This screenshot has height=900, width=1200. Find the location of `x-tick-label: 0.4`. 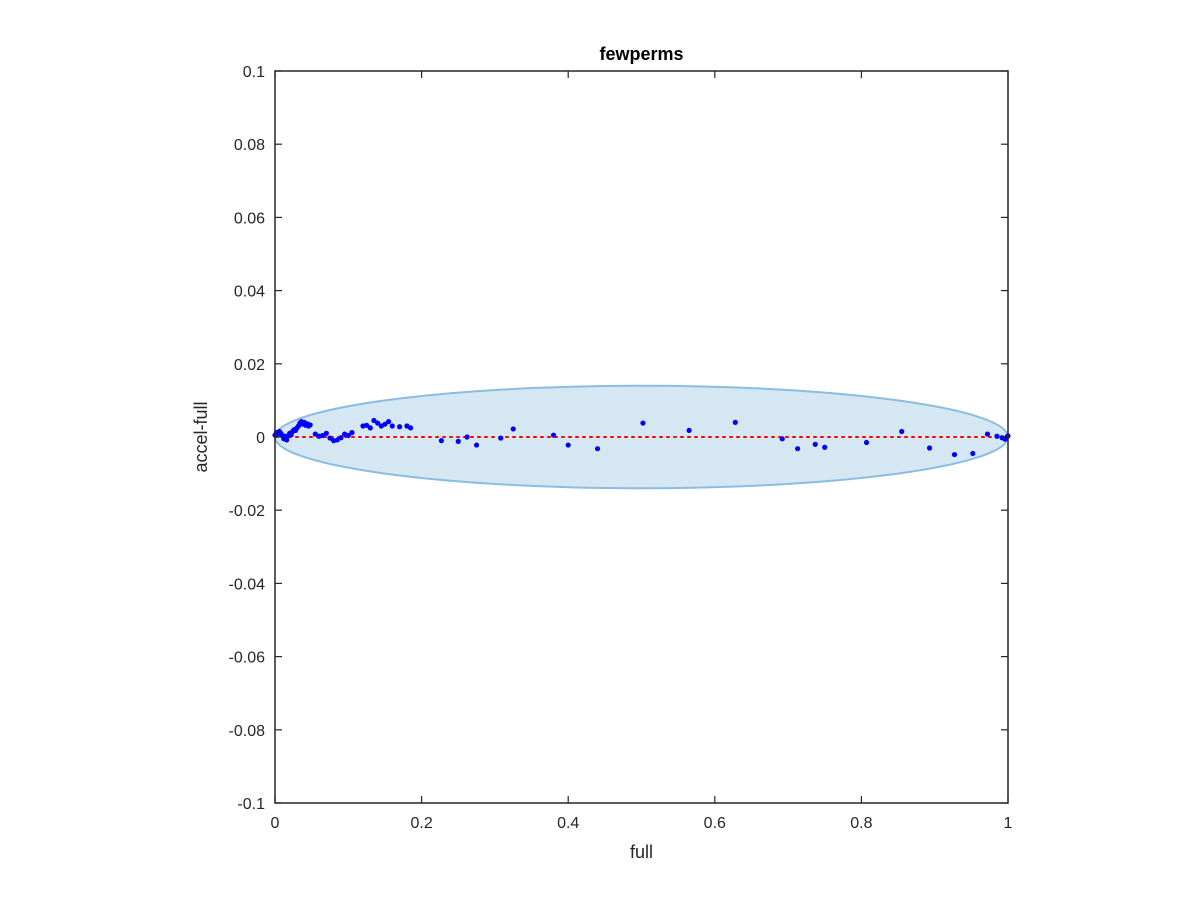

x-tick-label: 0.4 is located at coordinates (568, 823).